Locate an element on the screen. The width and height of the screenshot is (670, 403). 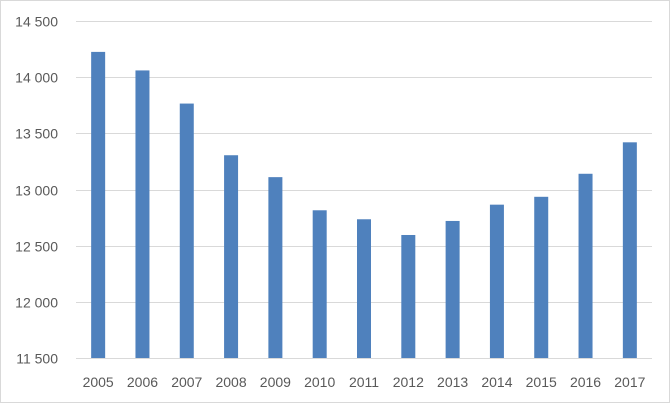
x-tick-label: 2010 is located at coordinates (319, 382).